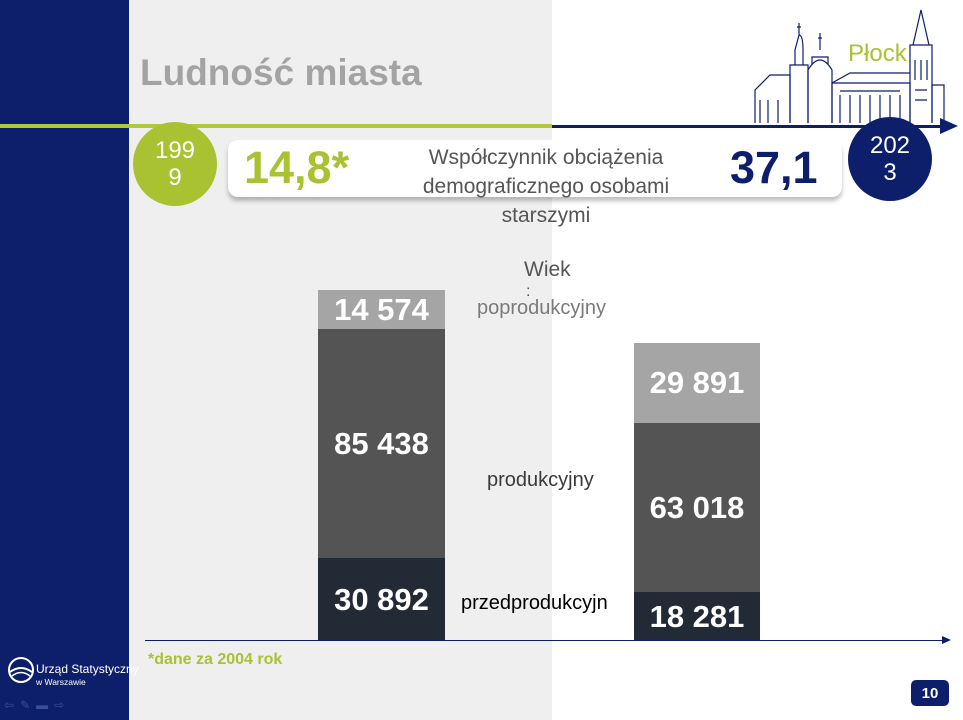 The height and width of the screenshot is (720, 963). What do you see at coordinates (544, 640) in the screenshot?
I see `x-axis-line` at bounding box center [544, 640].